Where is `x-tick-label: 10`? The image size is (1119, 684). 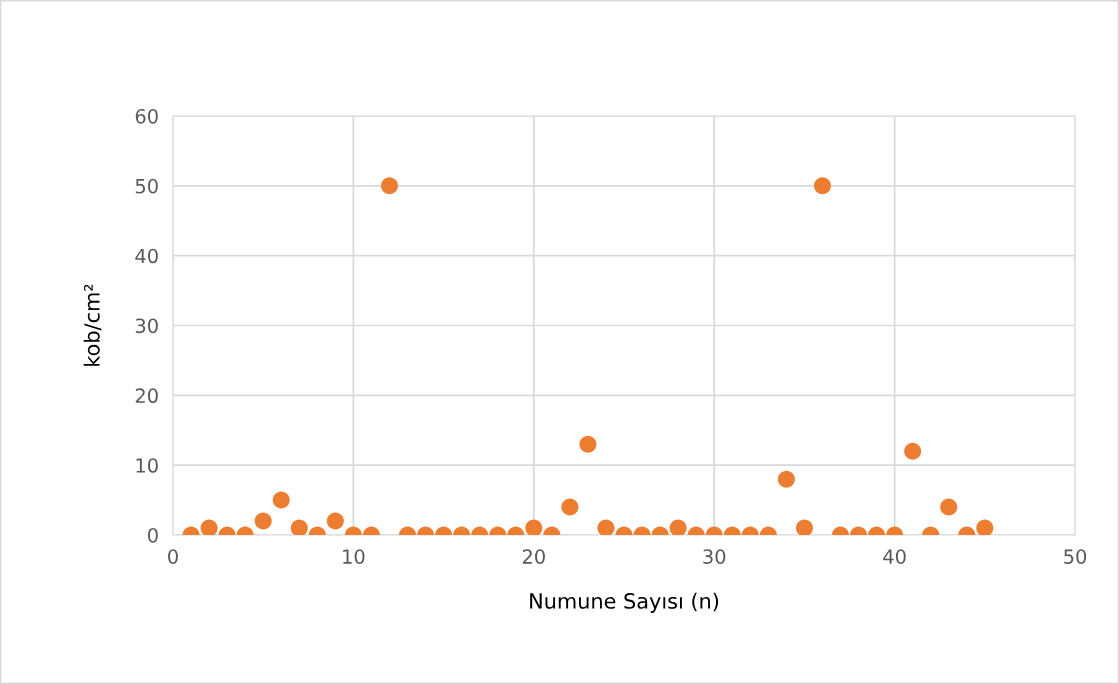
x-tick-label: 10 is located at coordinates (354, 556).